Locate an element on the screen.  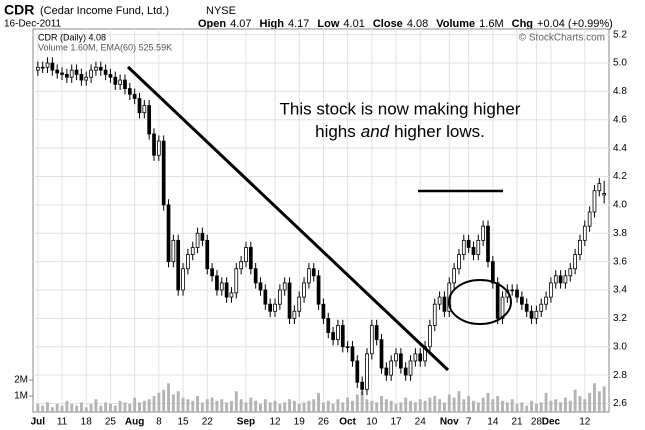
company-name: (Cedar Income Fund, Ltd.) is located at coordinates (104, 11).